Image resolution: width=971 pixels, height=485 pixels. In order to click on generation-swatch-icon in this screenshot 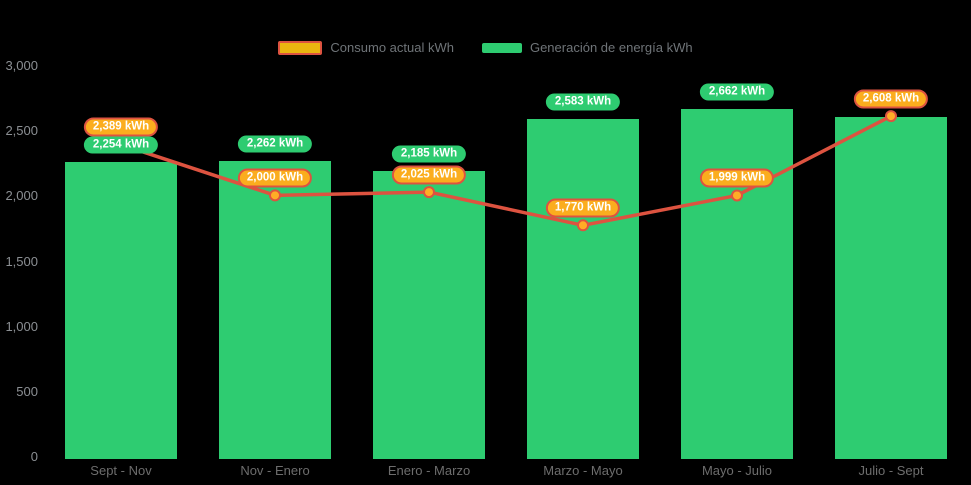, I will do `click(501, 47)`.